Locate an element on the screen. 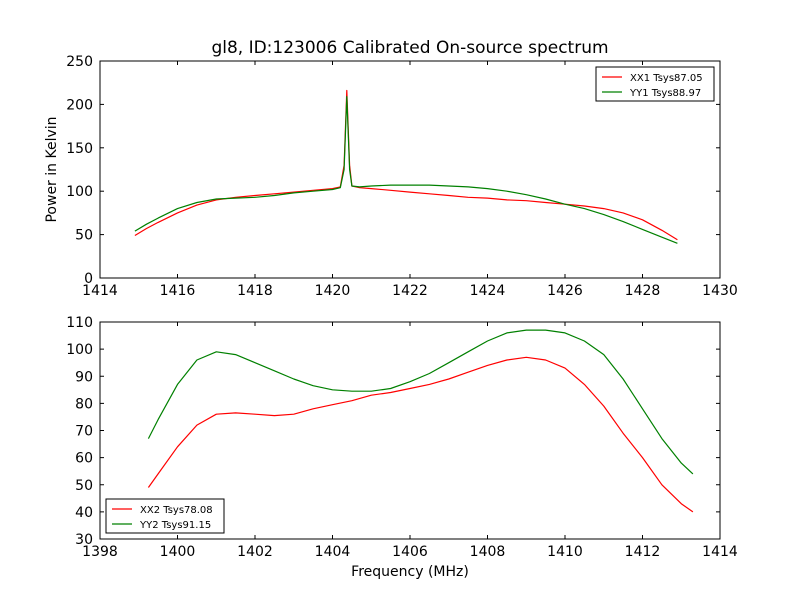  x-tick-label: 1402 is located at coordinates (255, 552).